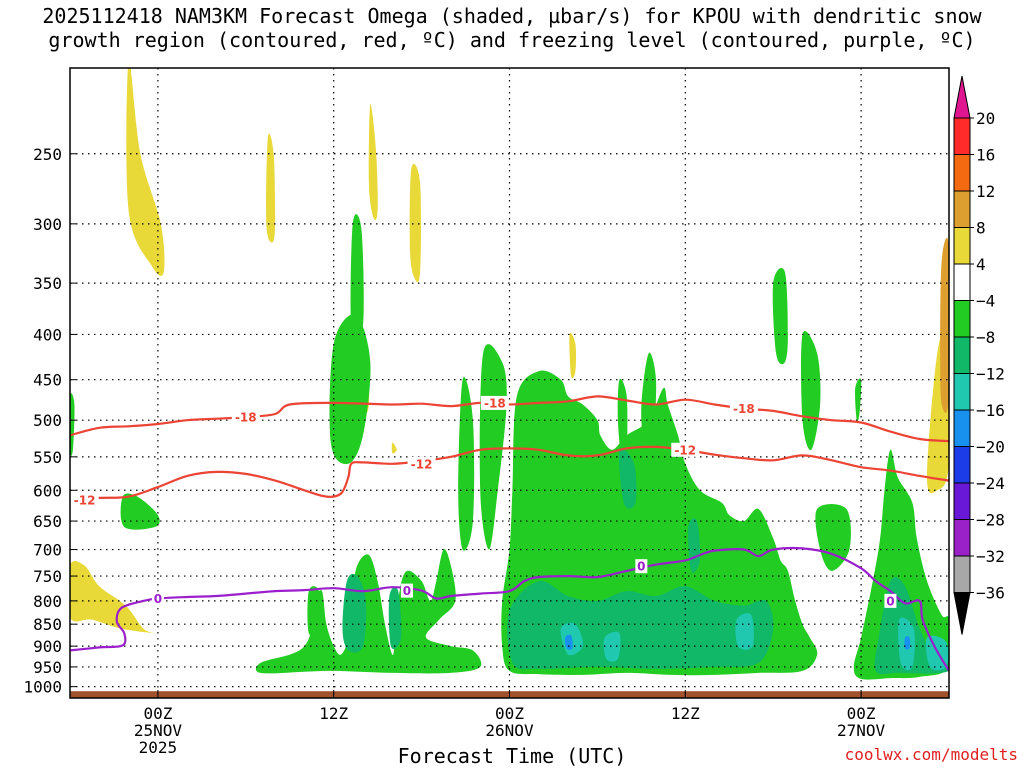 The image size is (1024, 768). What do you see at coordinates (333, 713) in the screenshot?
I see `x-tick-label-1-0: 12Z` at bounding box center [333, 713].